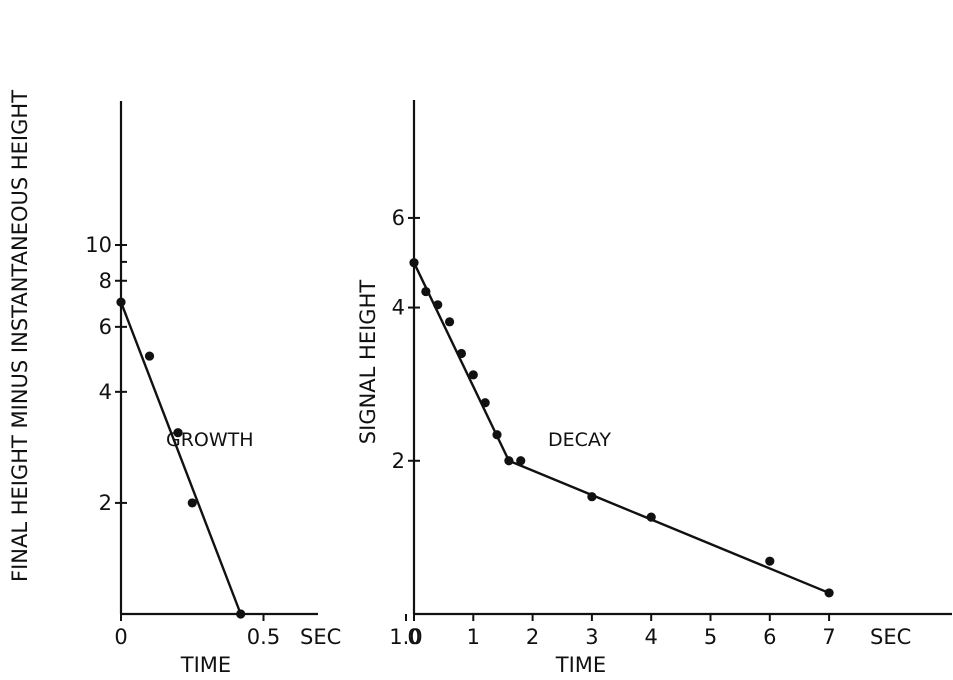 This screenshot has height=680, width=953. Describe the element at coordinates (398, 308) in the screenshot. I see `d-y-tick-label: 4` at that location.